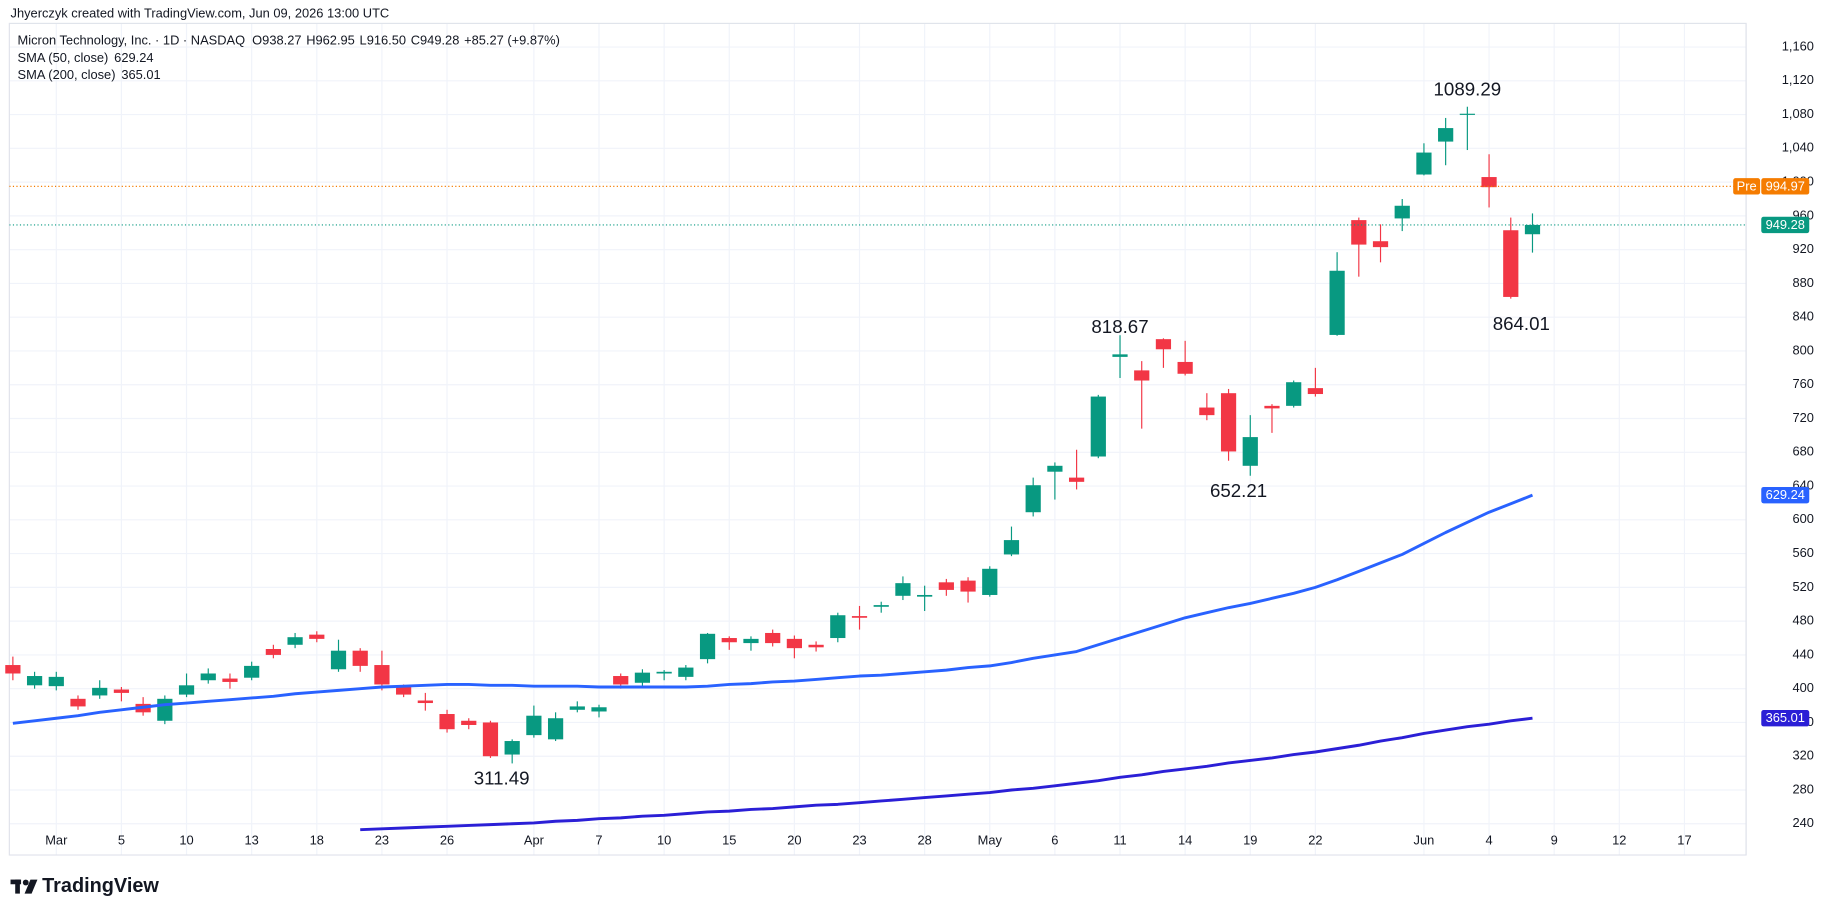 Image resolution: width=1835 pixels, height=917 pixels. What do you see at coordinates (1747, 185) in the screenshot?
I see `pre-badge-label: Pre` at bounding box center [1747, 185].